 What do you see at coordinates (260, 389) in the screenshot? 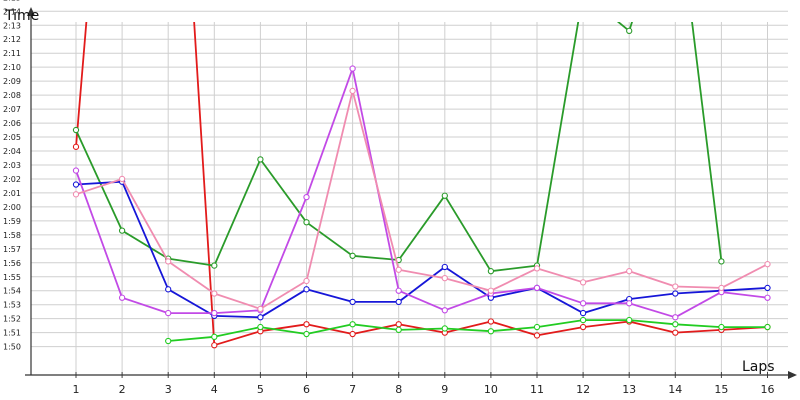
I see `x-tick-label: 5` at bounding box center [260, 389].